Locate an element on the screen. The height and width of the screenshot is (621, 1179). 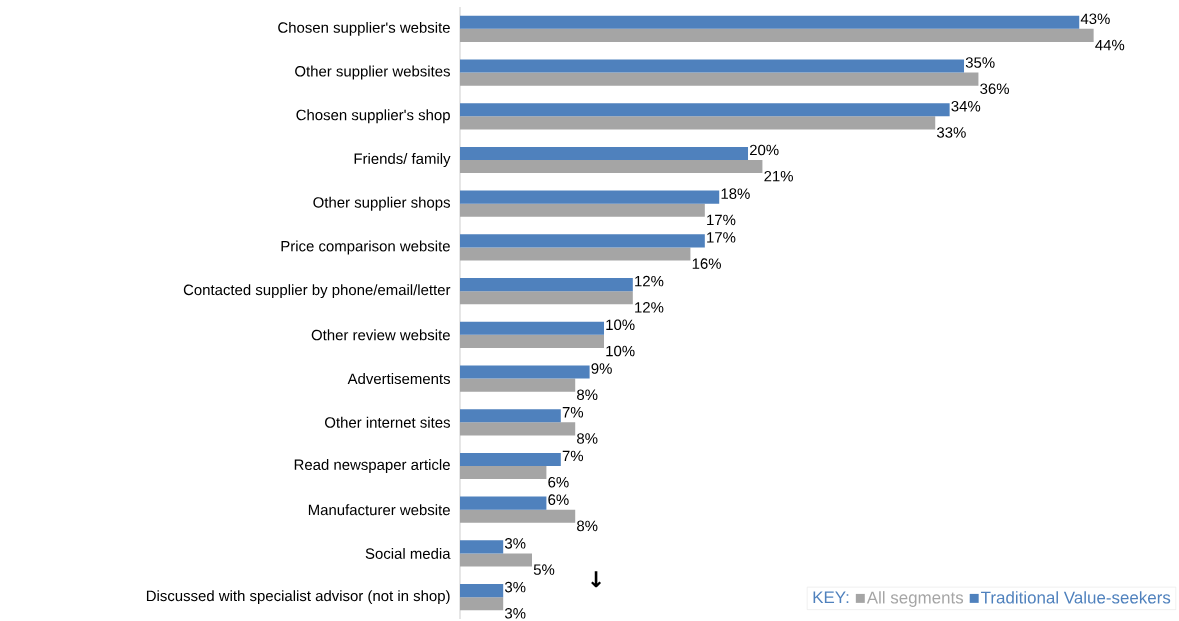
data-label: 9% is located at coordinates (601, 368).